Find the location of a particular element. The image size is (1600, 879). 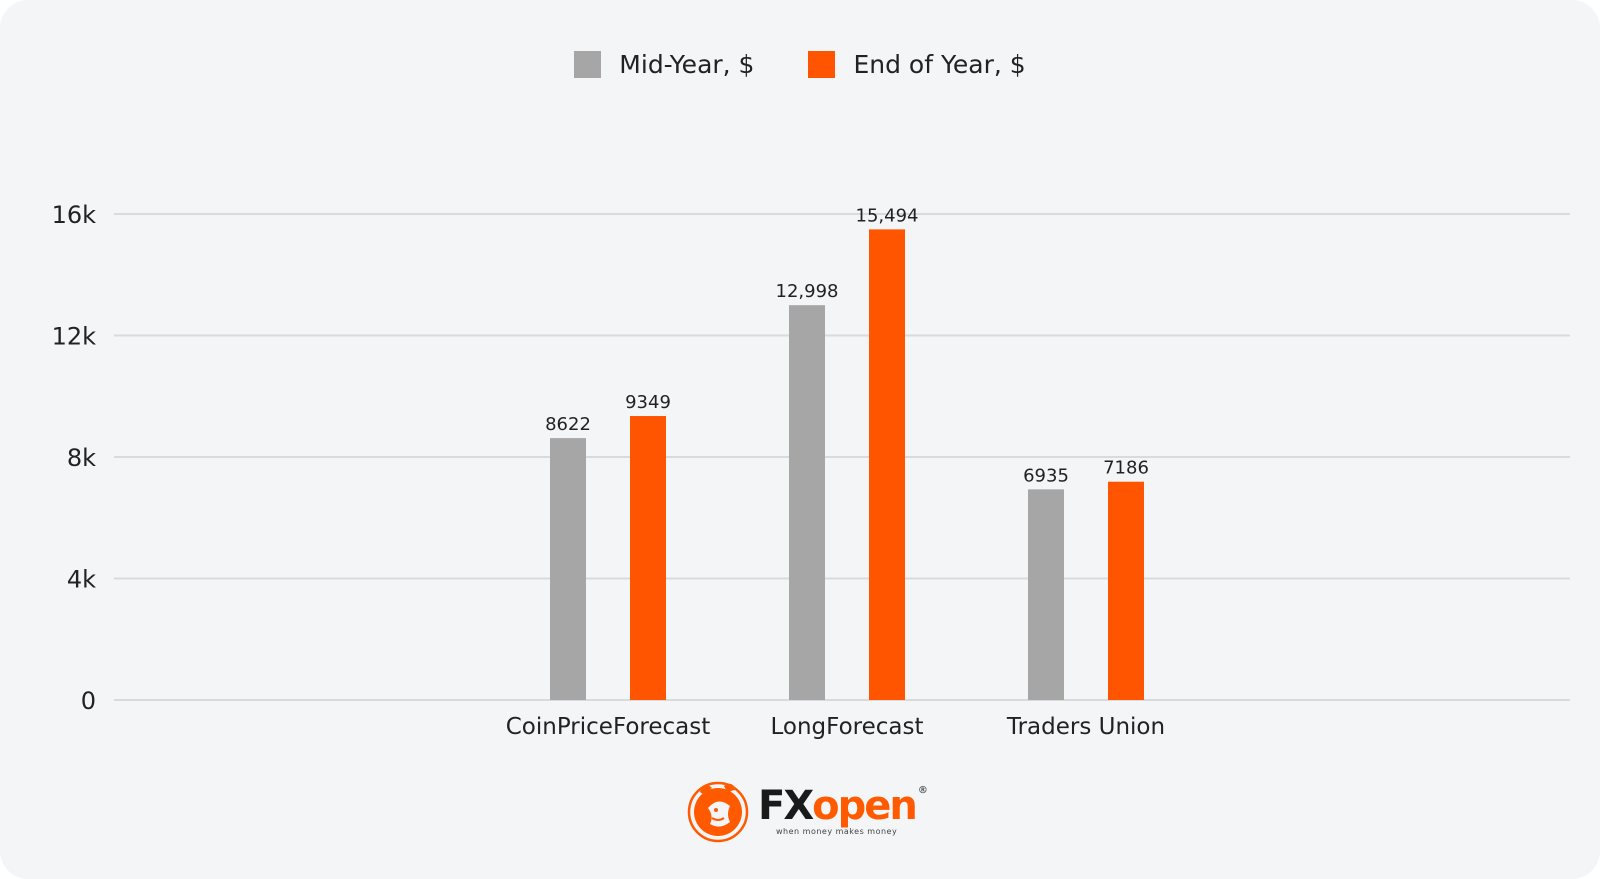

legend-label-end-of-year: End of Year, $ is located at coordinates (939, 64).